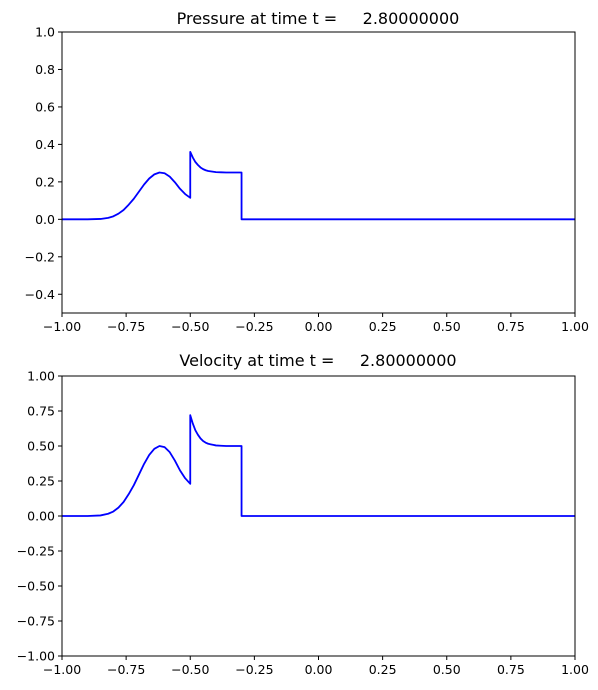 The image size is (598, 690). What do you see at coordinates (62, 669) in the screenshot?
I see `velocity-x-tick-label: −1.00` at bounding box center [62, 669].